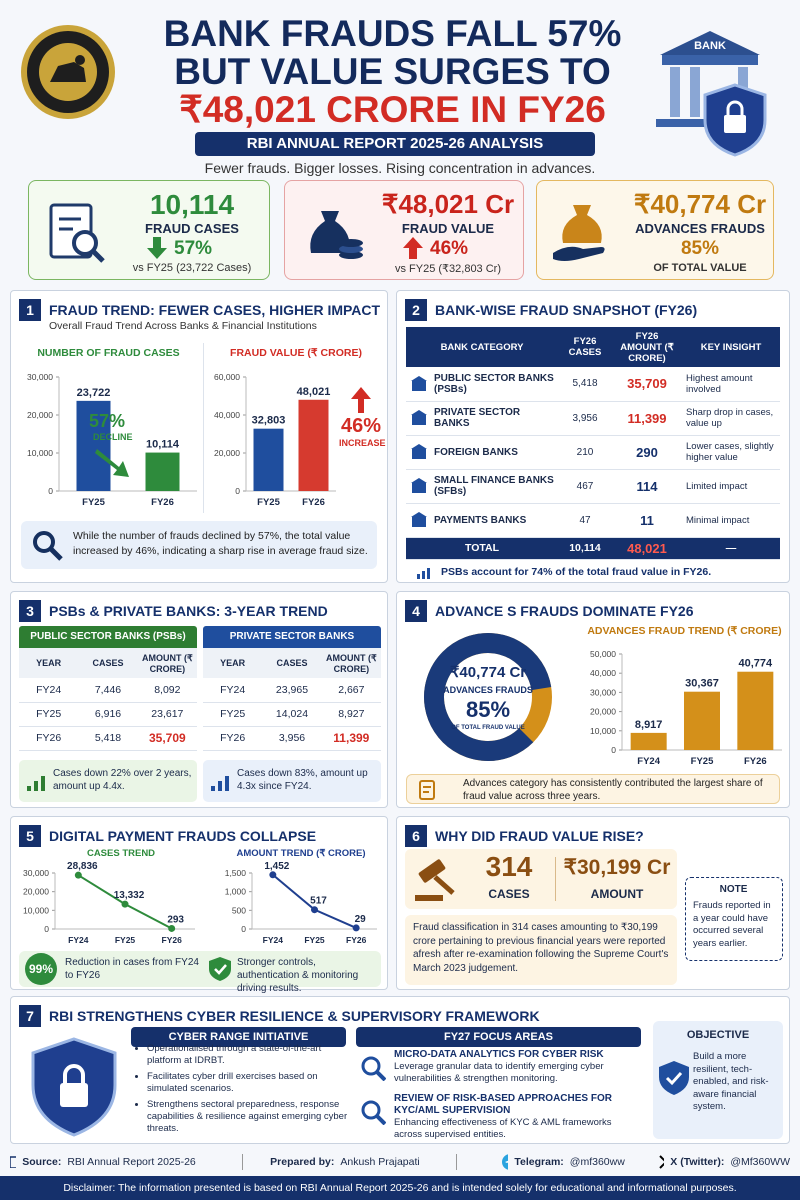  I want to click on cell: FOREIGN BANKS, so click(482, 452).